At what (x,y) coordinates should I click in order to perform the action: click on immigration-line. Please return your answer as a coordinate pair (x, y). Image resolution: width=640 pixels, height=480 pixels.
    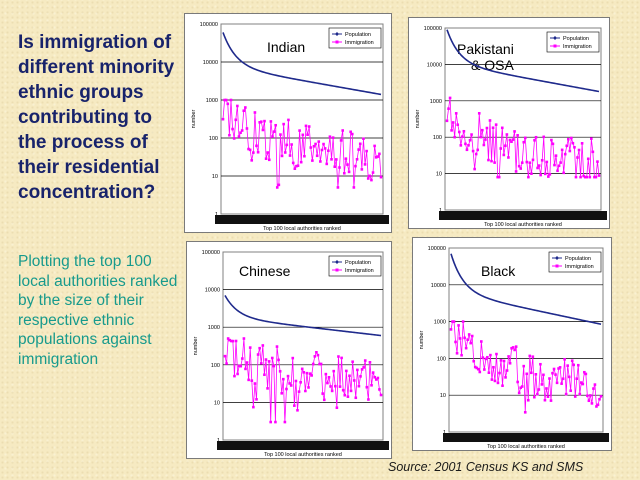
    Looking at the image, I should click on (303, 380).